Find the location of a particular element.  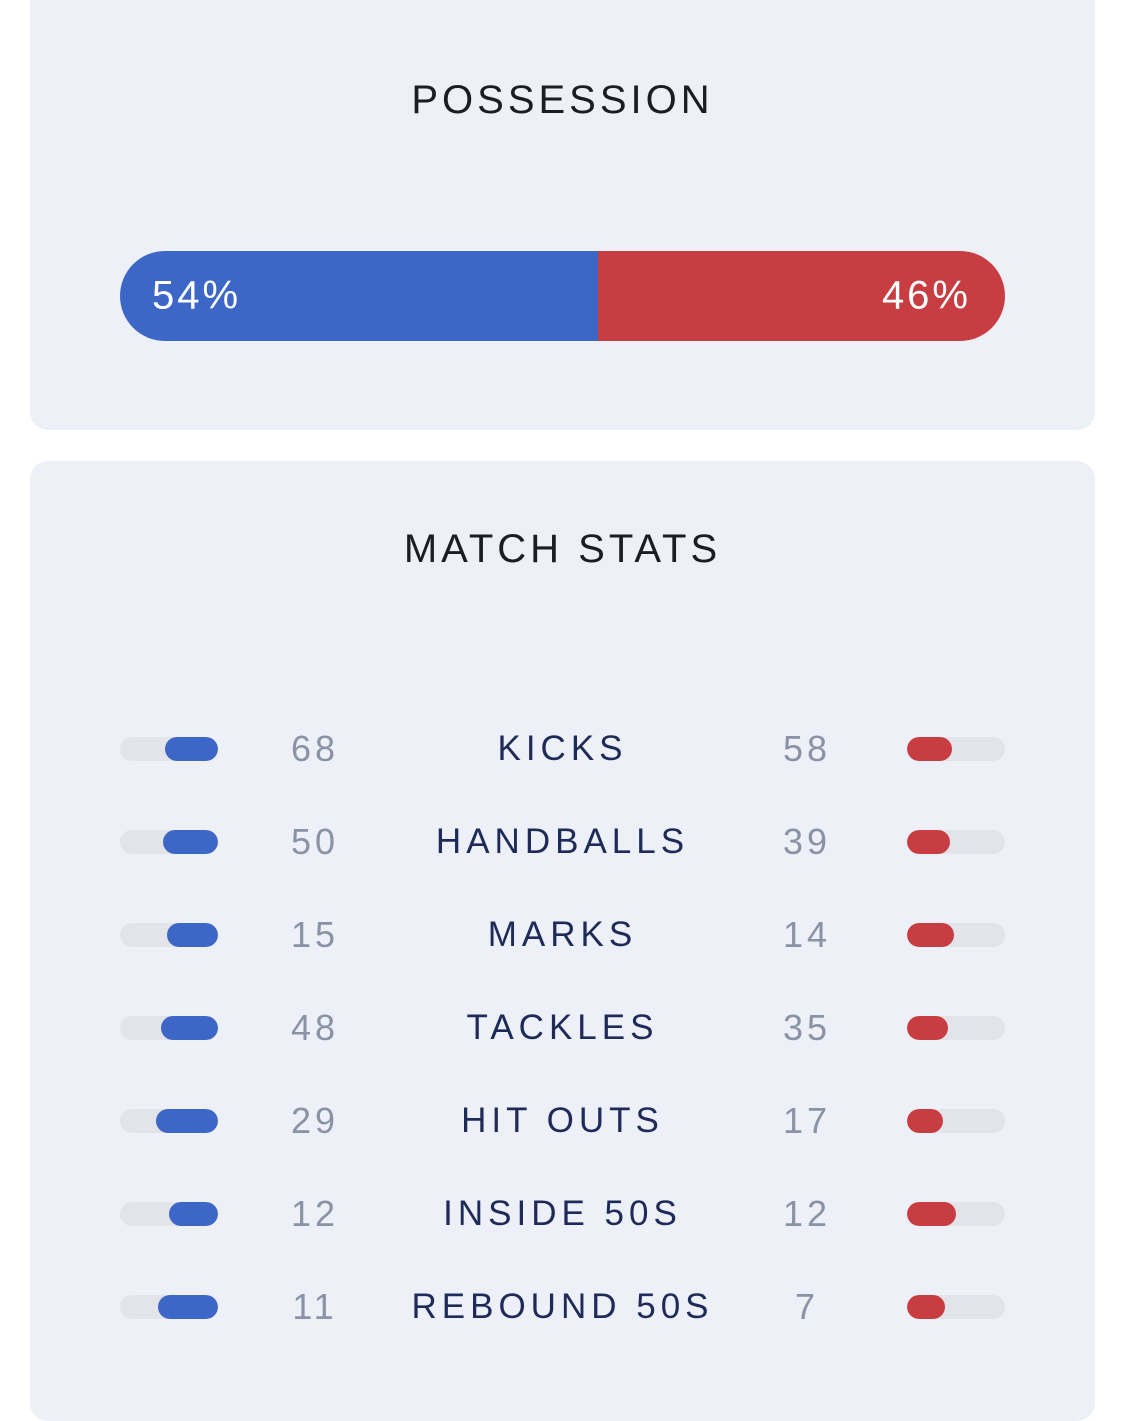

possession-home-percent: 54% is located at coordinates (197, 295).